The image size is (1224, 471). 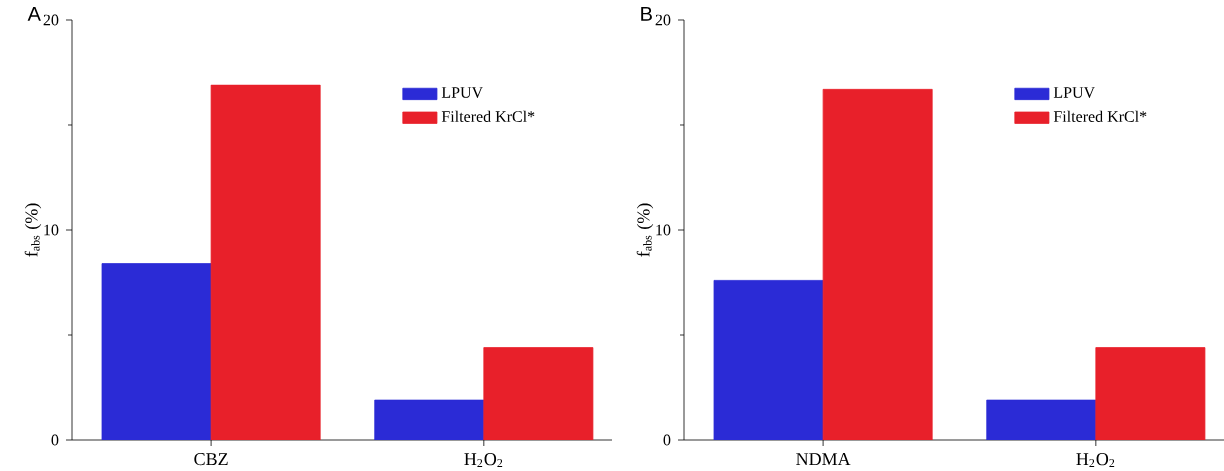 What do you see at coordinates (646, 14) in the screenshot?
I see `chart-title: B` at bounding box center [646, 14].